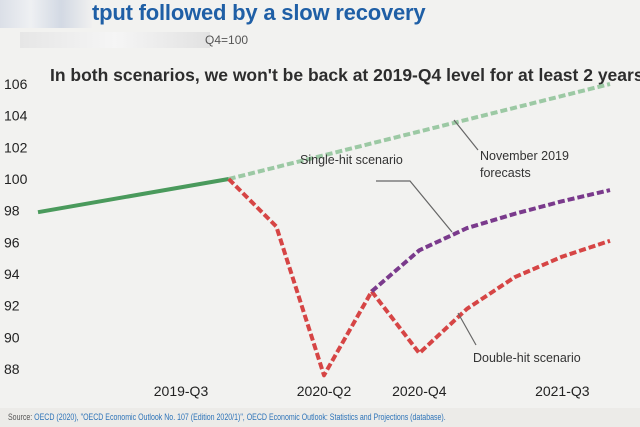 This screenshot has width=640, height=427. I want to click on forecast-leader, so click(466, 135).